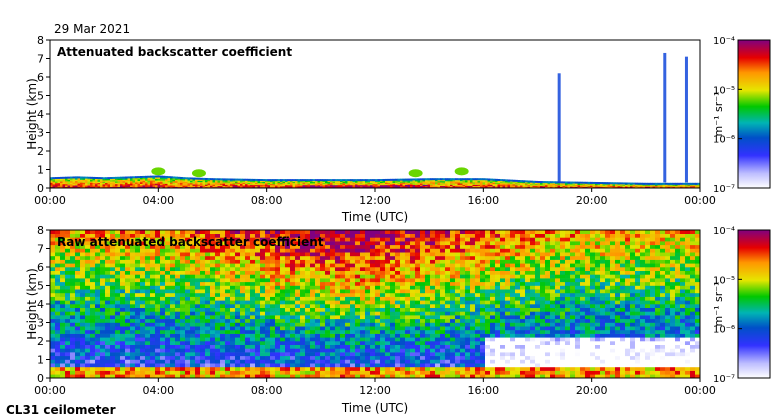 This screenshot has width=780, height=420. Describe the element at coordinates (40, 96) in the screenshot. I see `y-tick-label: 5` at that location.